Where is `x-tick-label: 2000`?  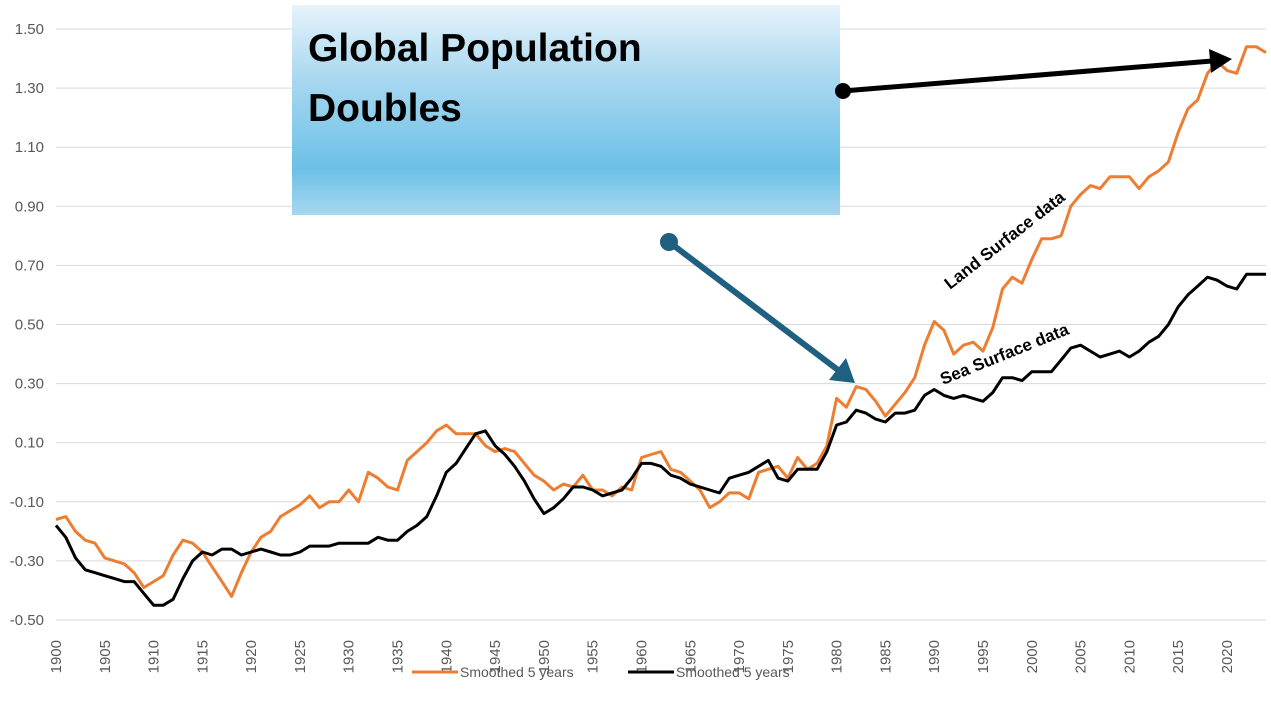
x-tick-label: 2000 is located at coordinates (1032, 656).